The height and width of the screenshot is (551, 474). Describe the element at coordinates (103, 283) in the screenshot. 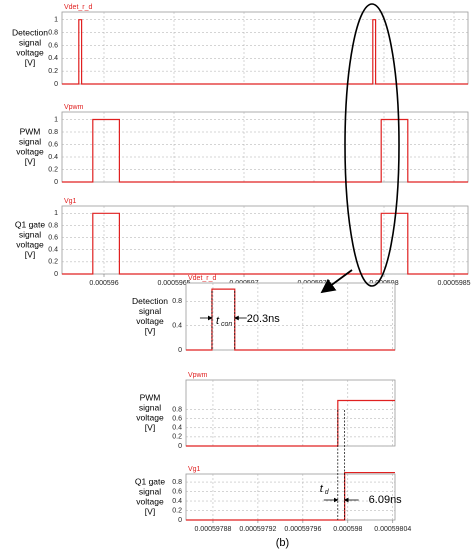

I see `x-tick-label: 0.000596` at that location.